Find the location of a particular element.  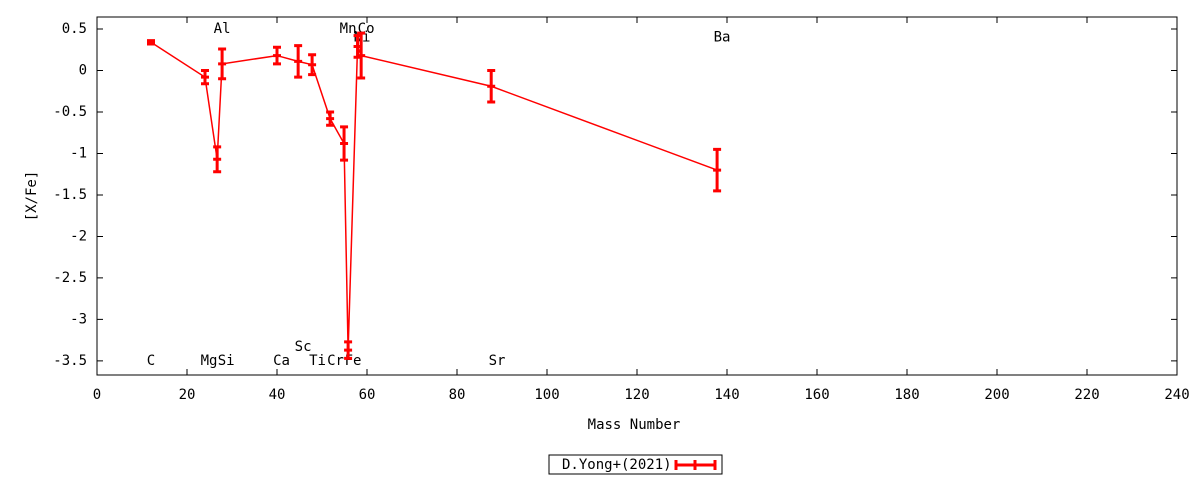

annotation: Mg is located at coordinates (209, 361).